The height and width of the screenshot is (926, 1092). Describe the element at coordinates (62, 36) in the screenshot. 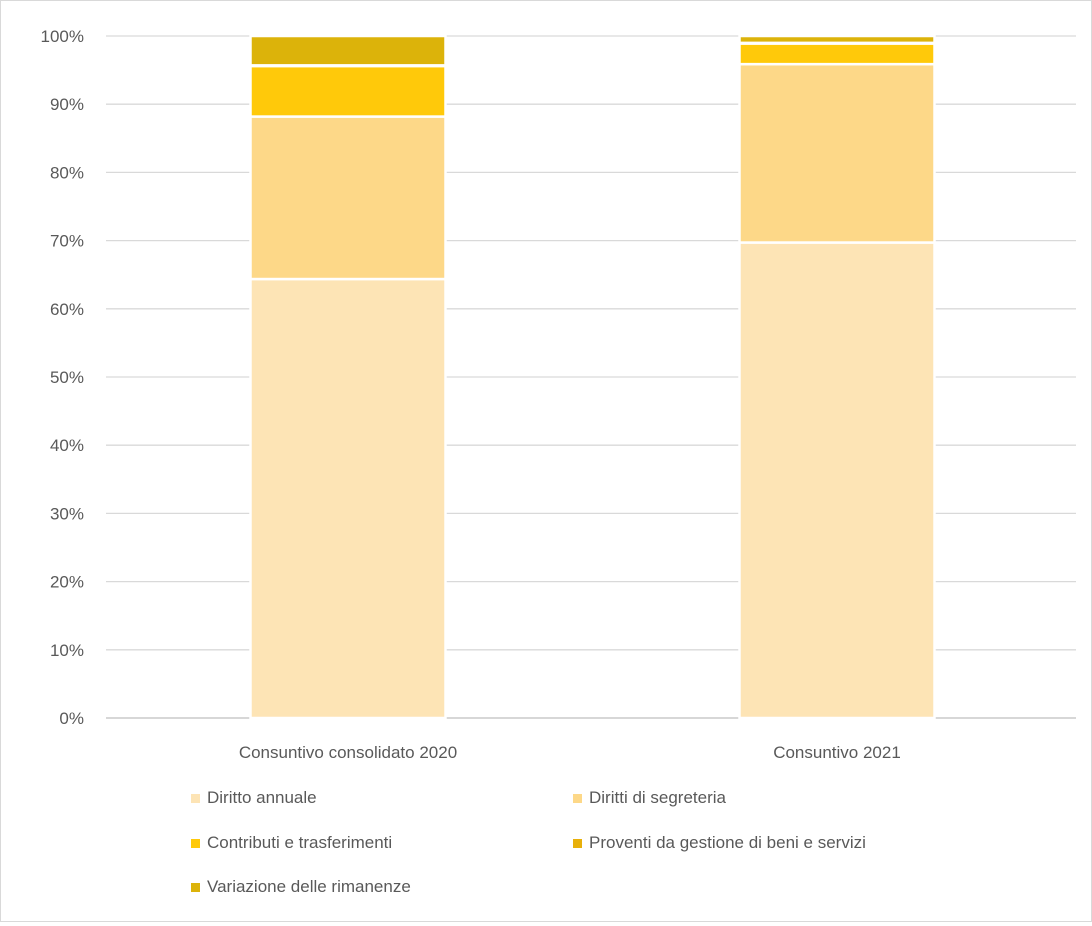

I see `y-tick-label: 100%` at that location.